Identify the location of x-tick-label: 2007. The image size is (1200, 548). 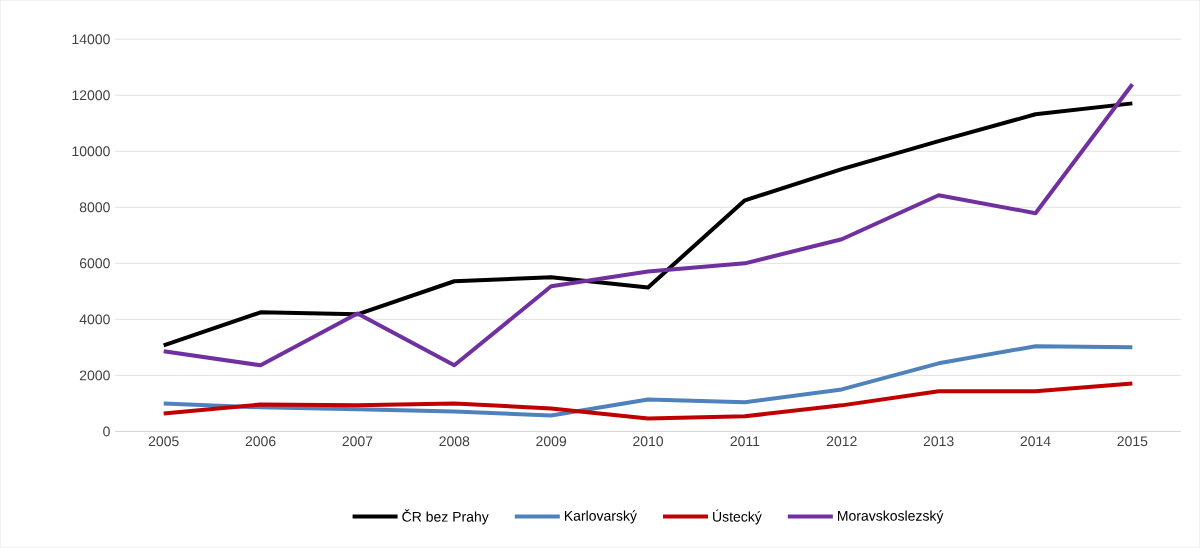
(357, 441).